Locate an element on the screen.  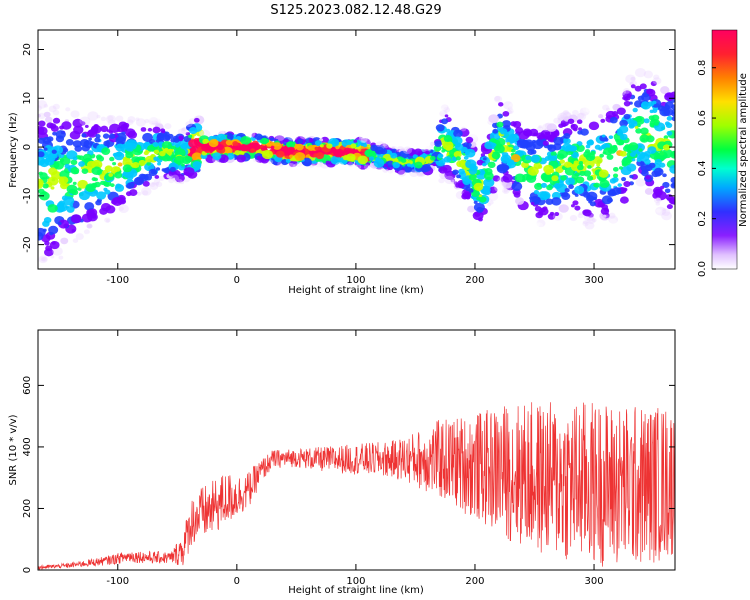
y-tick-label: 10 is located at coordinates (27, 98).